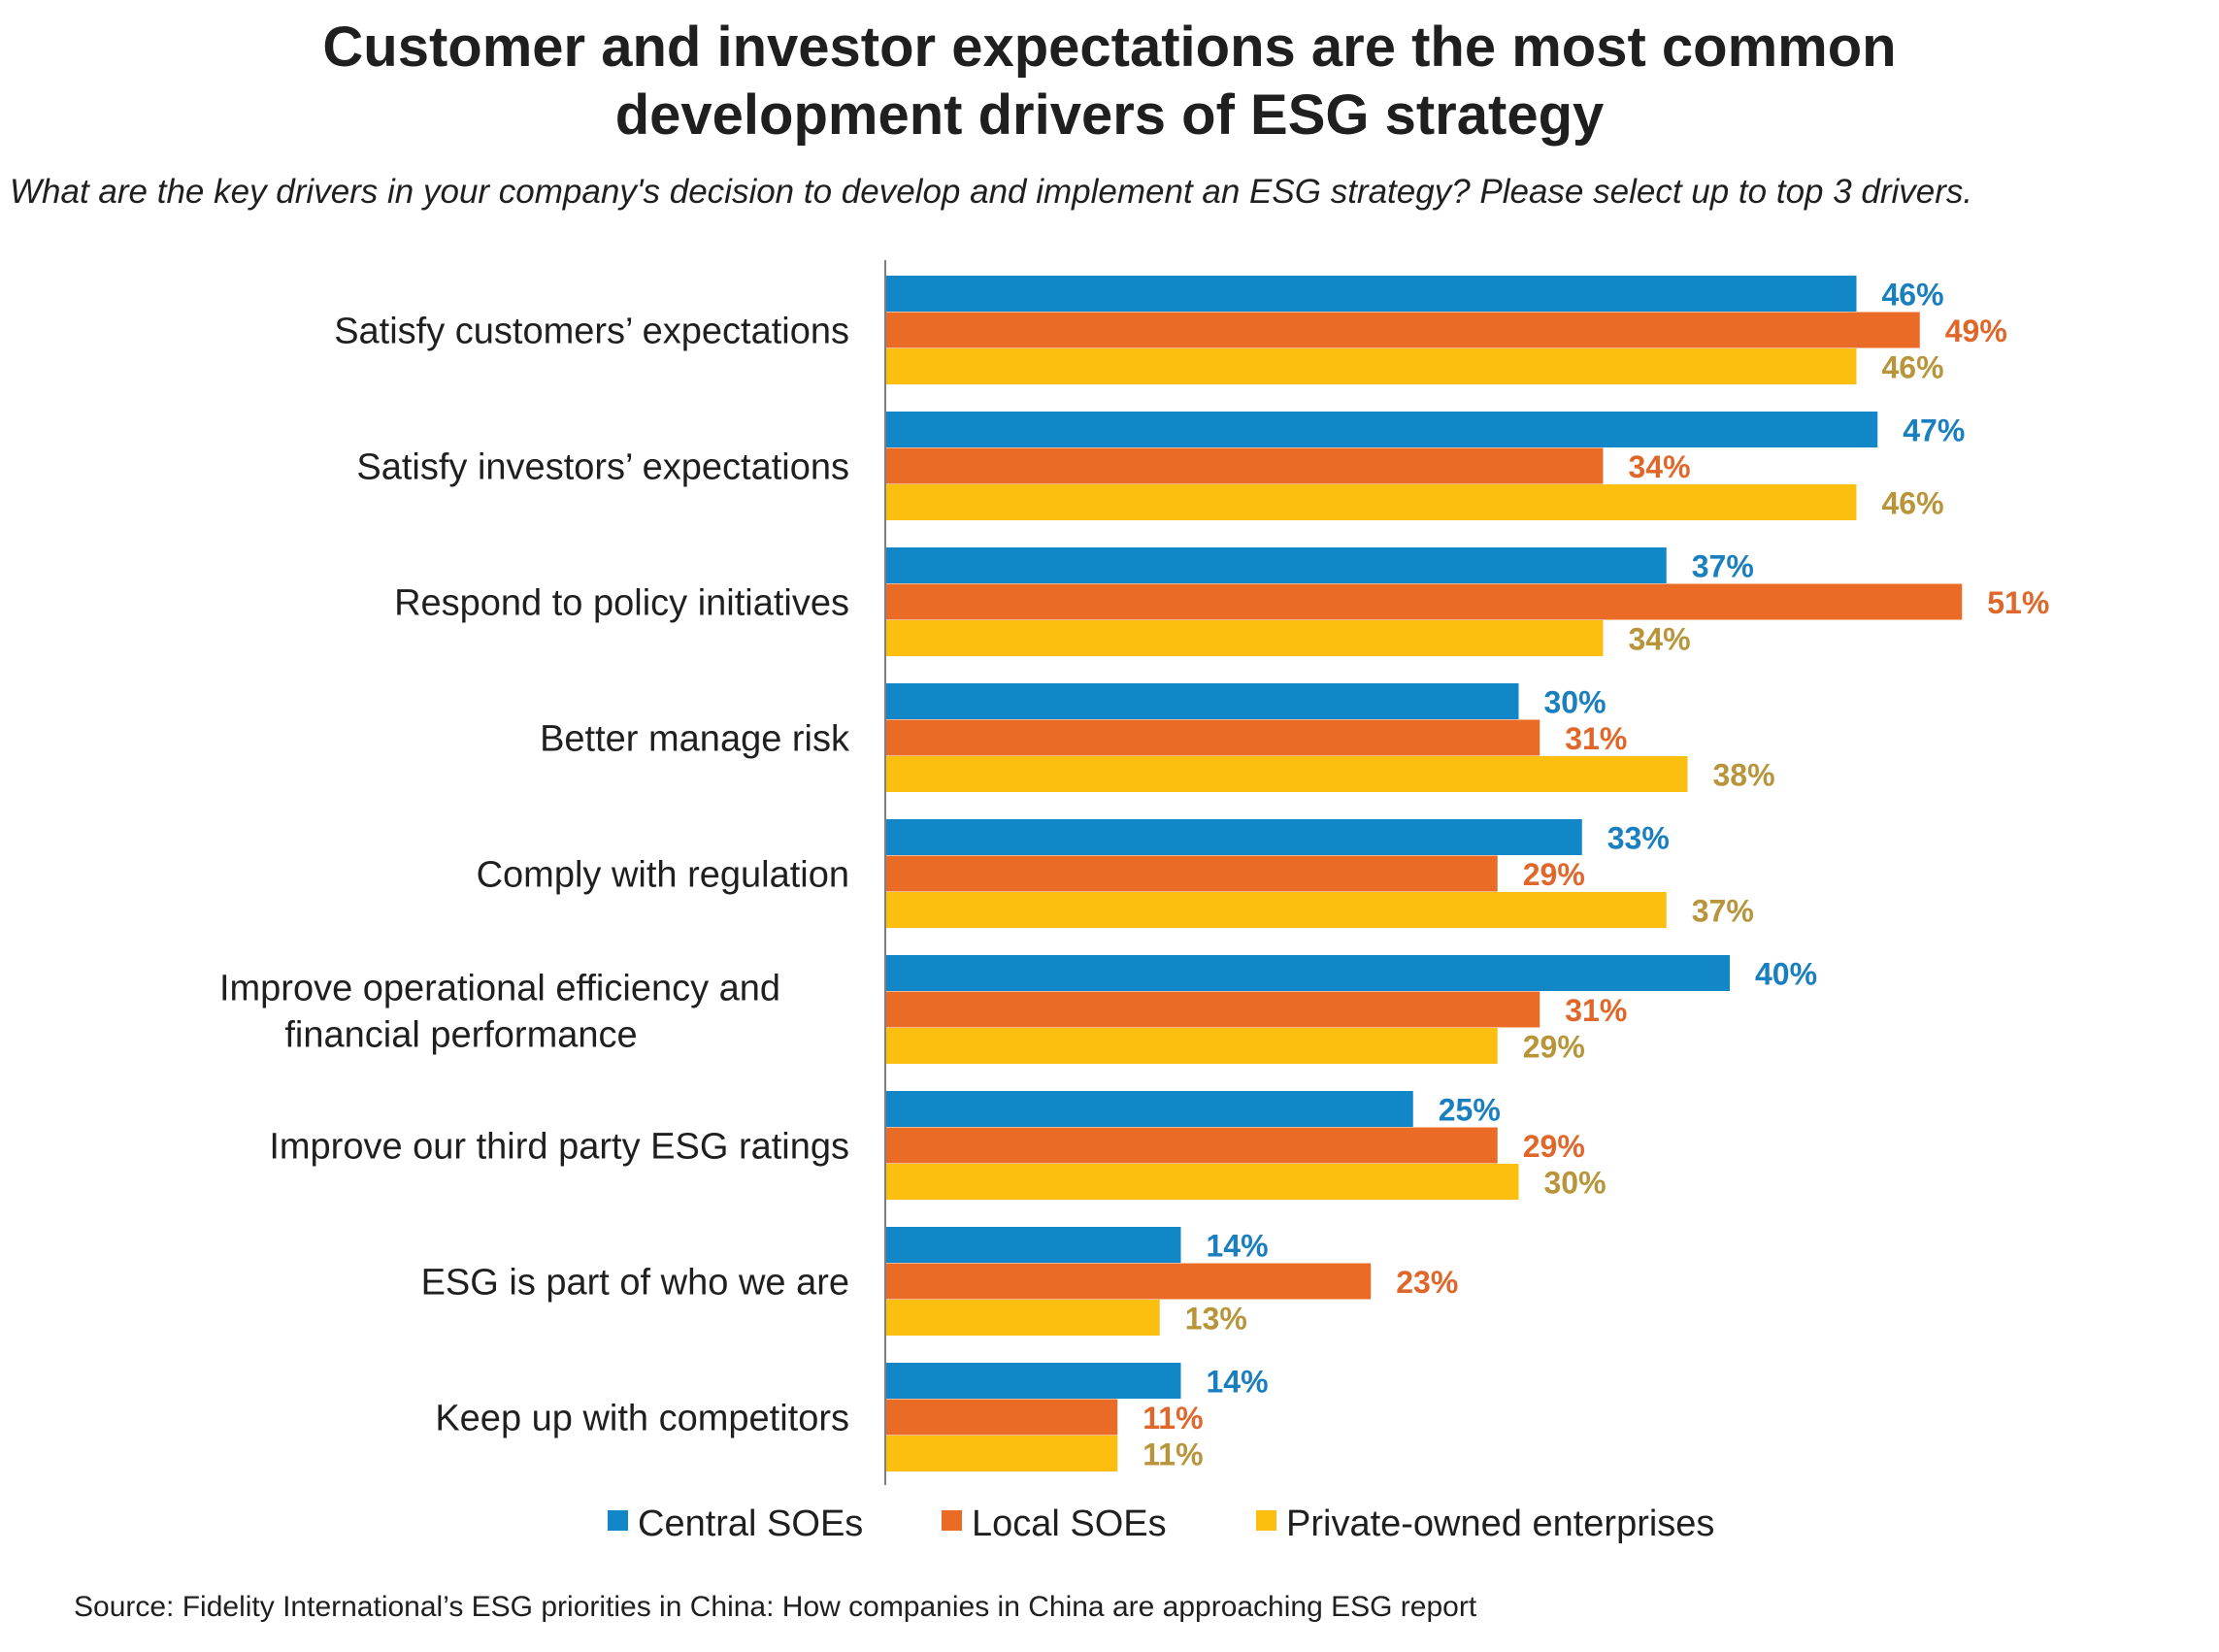 The image size is (2219, 1652). Describe the element at coordinates (1128, 1282) in the screenshot. I see `bar-local-soes-esg-is-part-of-who-we-are` at that location.